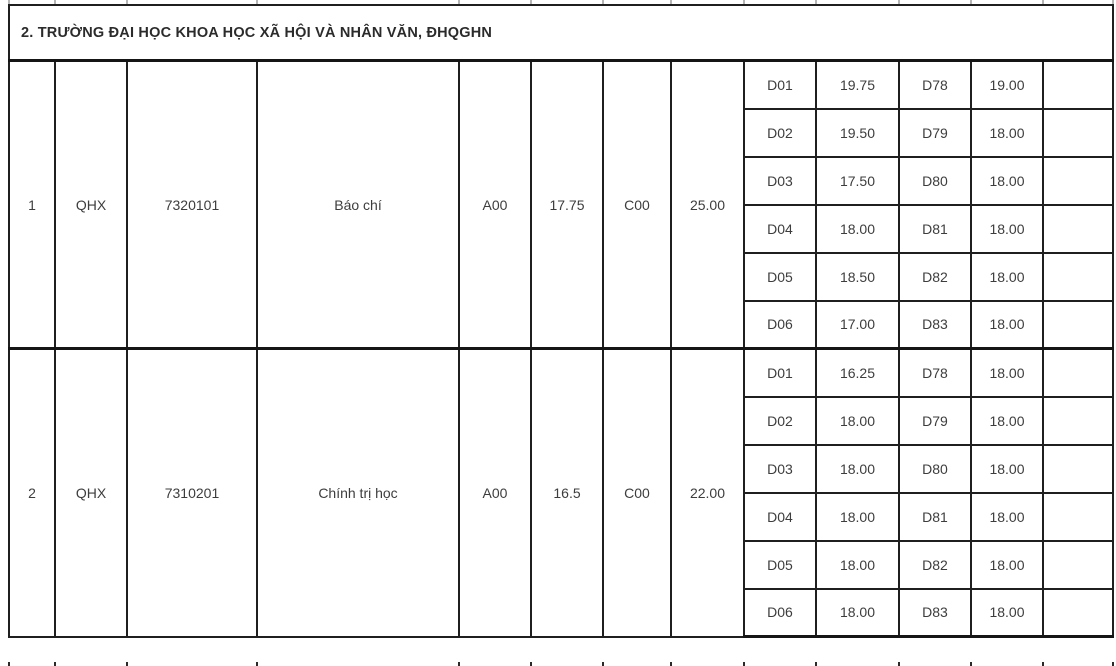 The width and height of the screenshot is (1116, 666). What do you see at coordinates (857, 84) in the screenshot?
I see `subject-score-cell: 19.75` at bounding box center [857, 84].